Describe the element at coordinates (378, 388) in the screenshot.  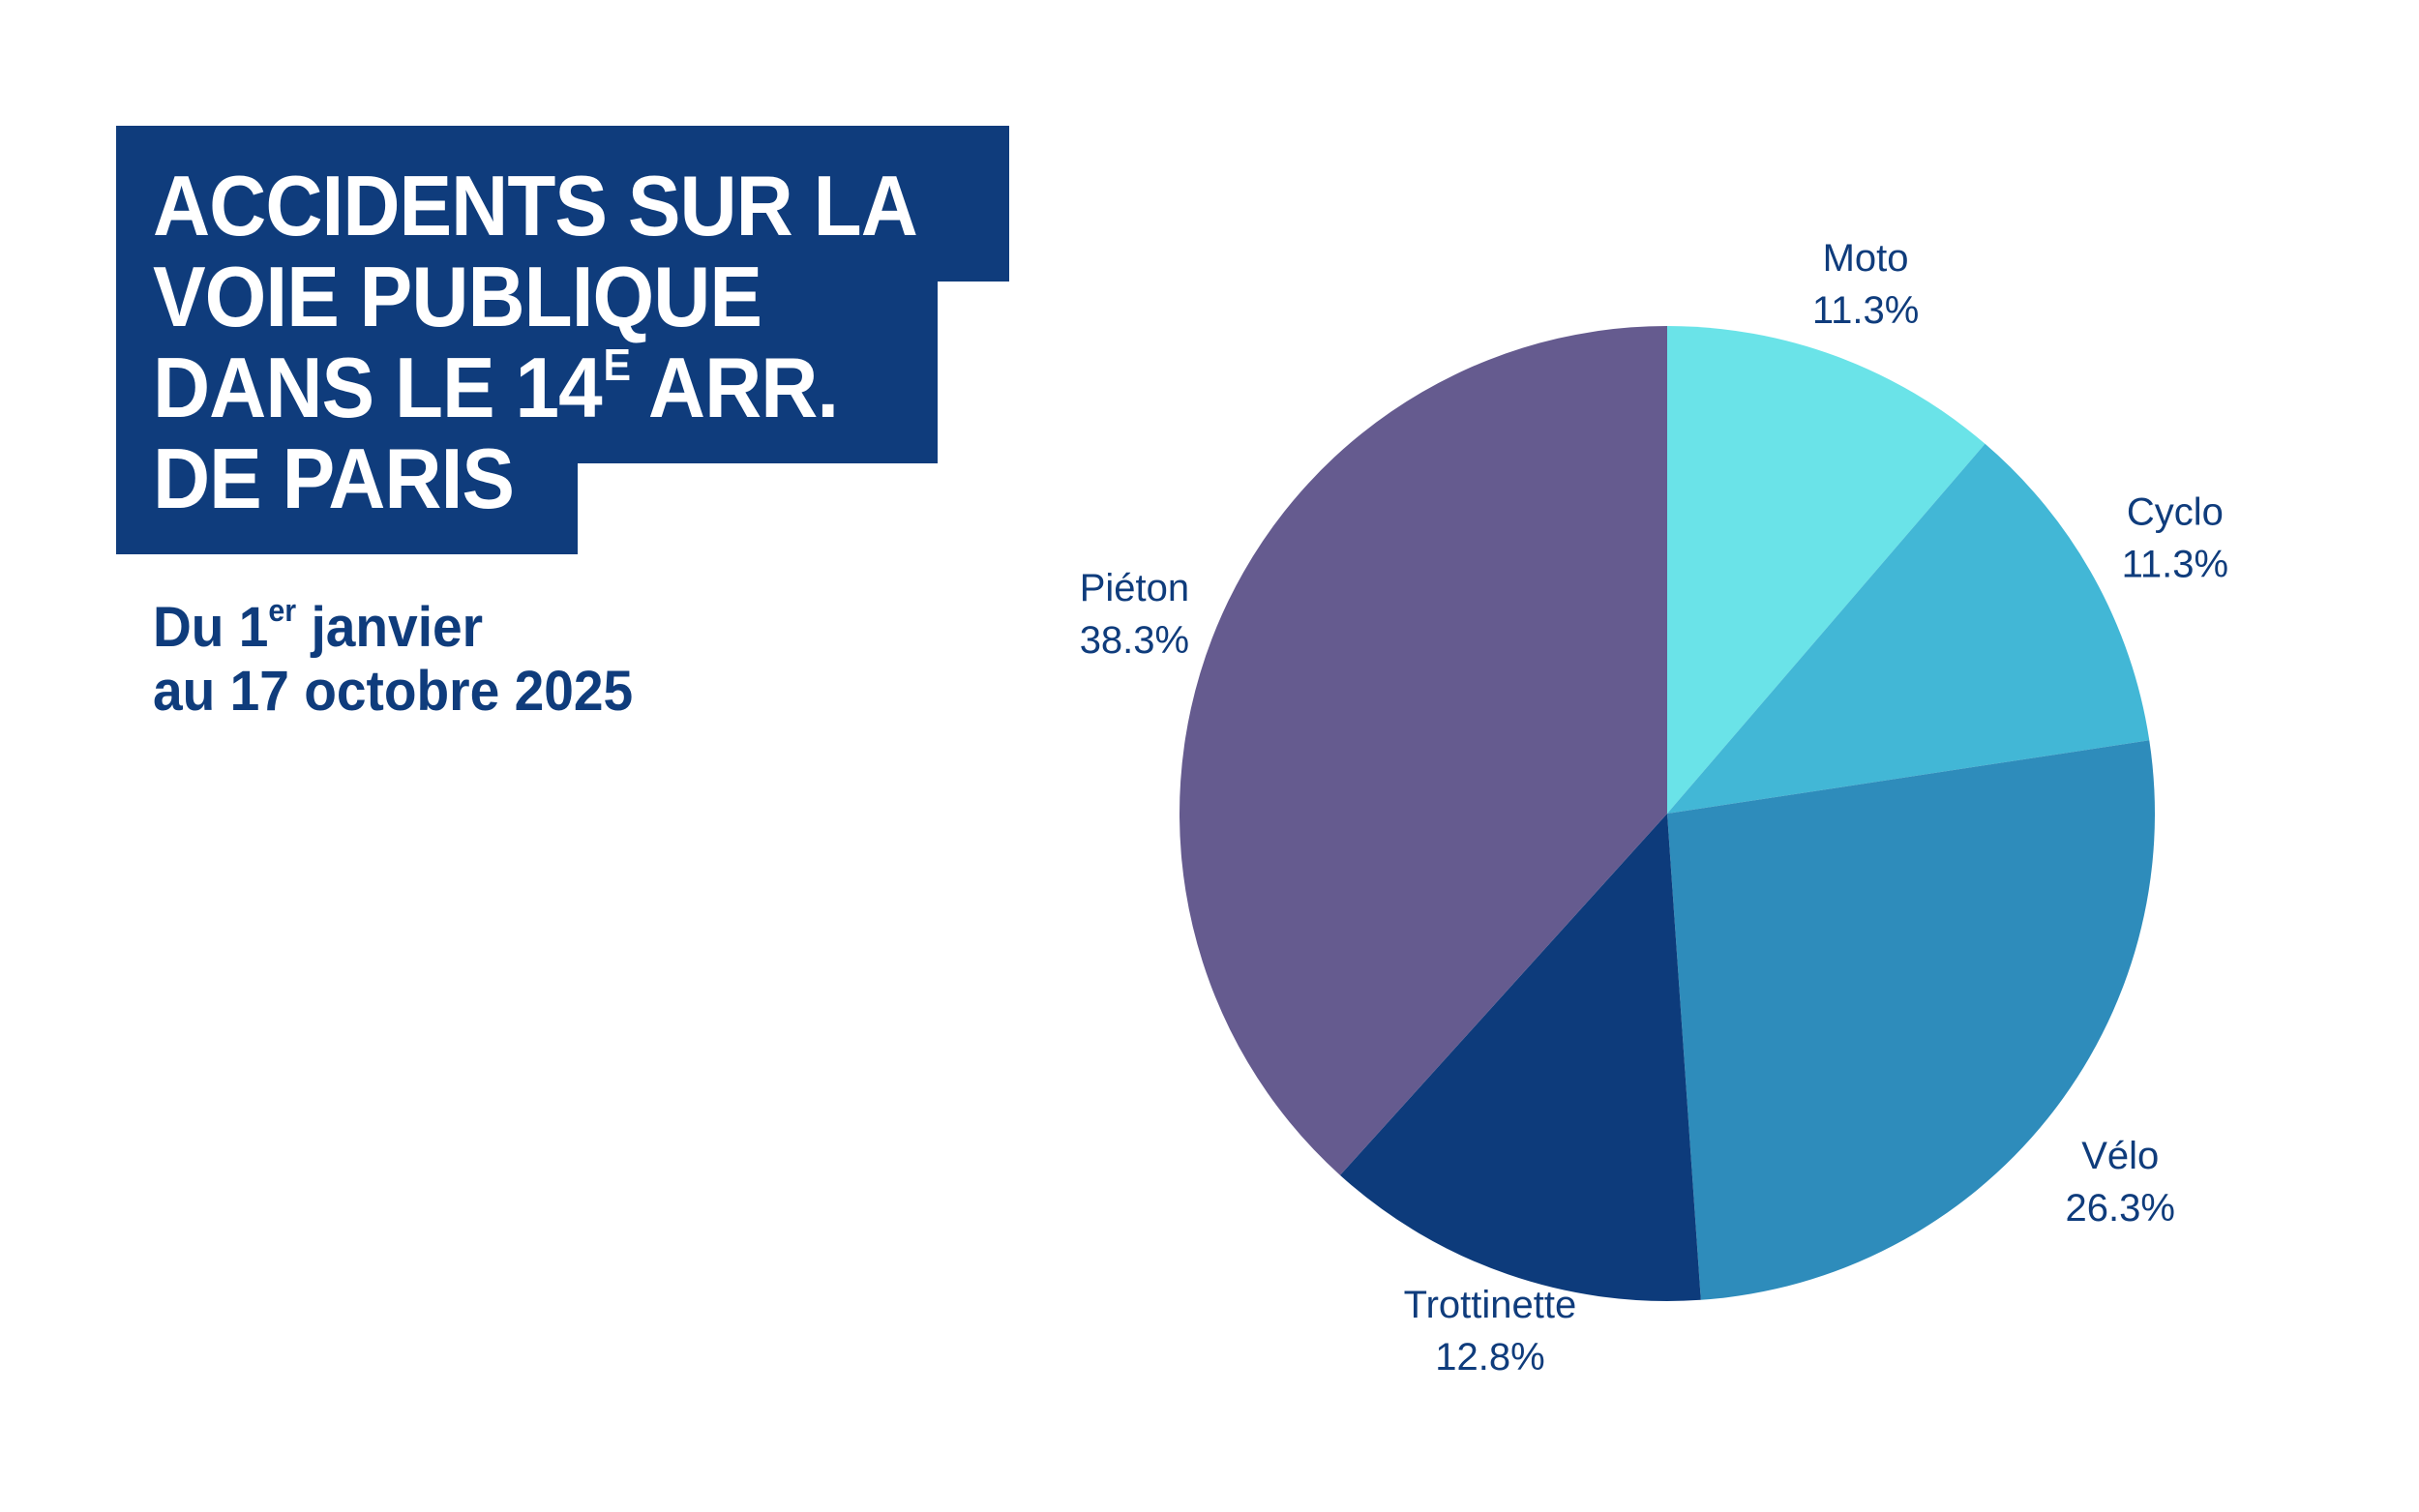
I see `title-line-3-main: DANS LE 14` at that location.